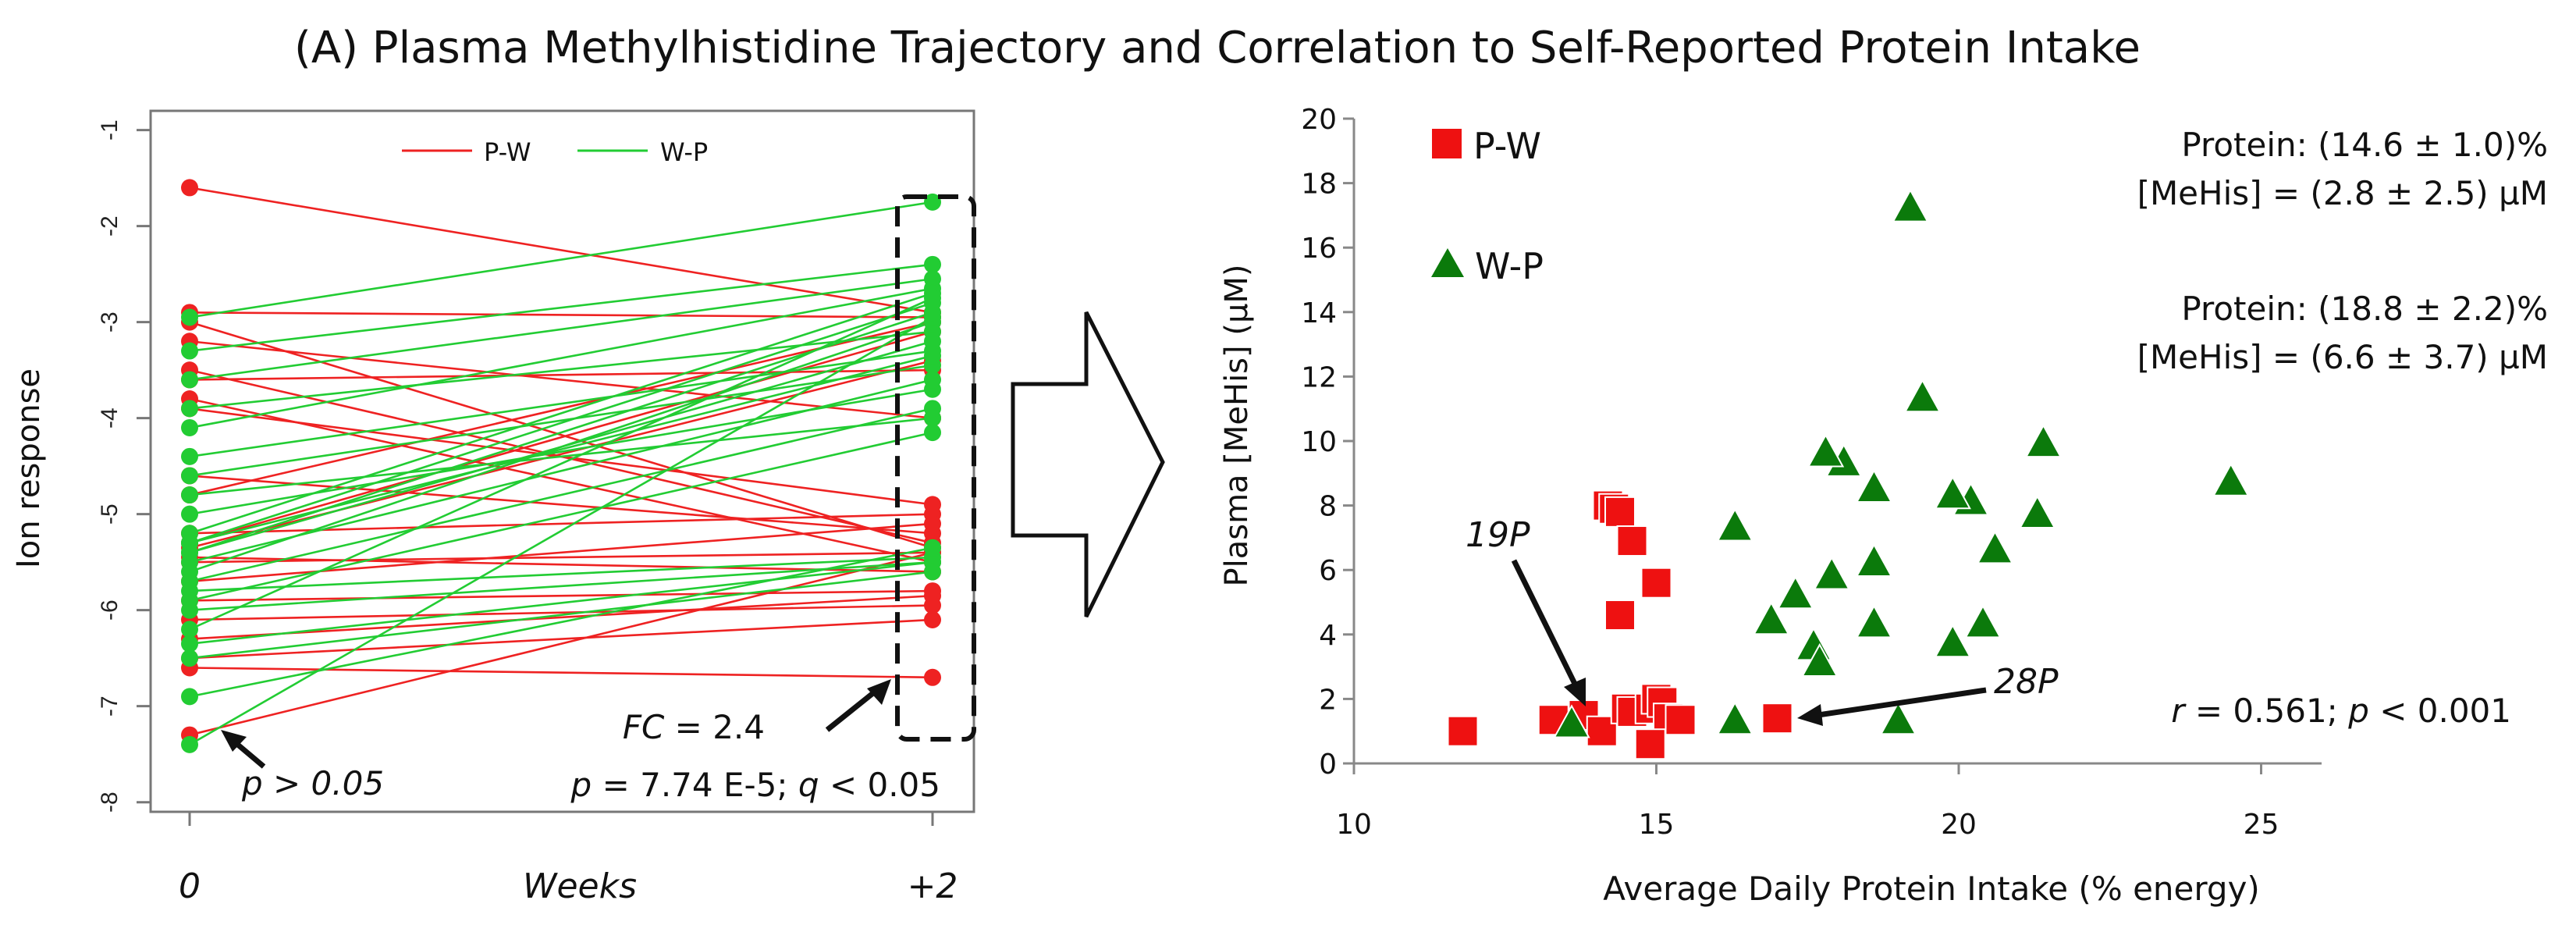  What do you see at coordinates (1237, 425) in the screenshot?
I see `right-ylabel: Plasma [MeHis] (µM)` at bounding box center [1237, 425].